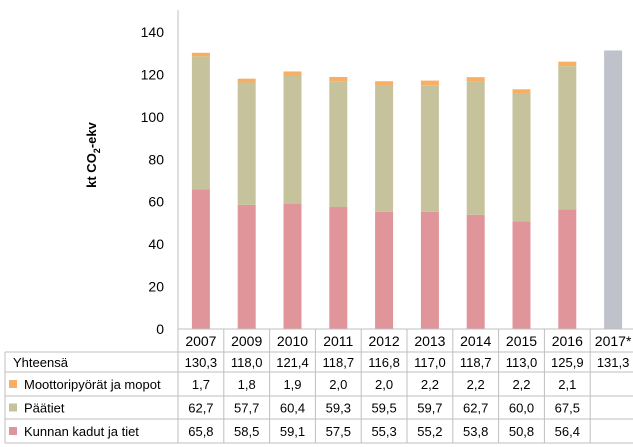  What do you see at coordinates (567, 341) in the screenshot?
I see `x-tick-label: 2016` at bounding box center [567, 341].